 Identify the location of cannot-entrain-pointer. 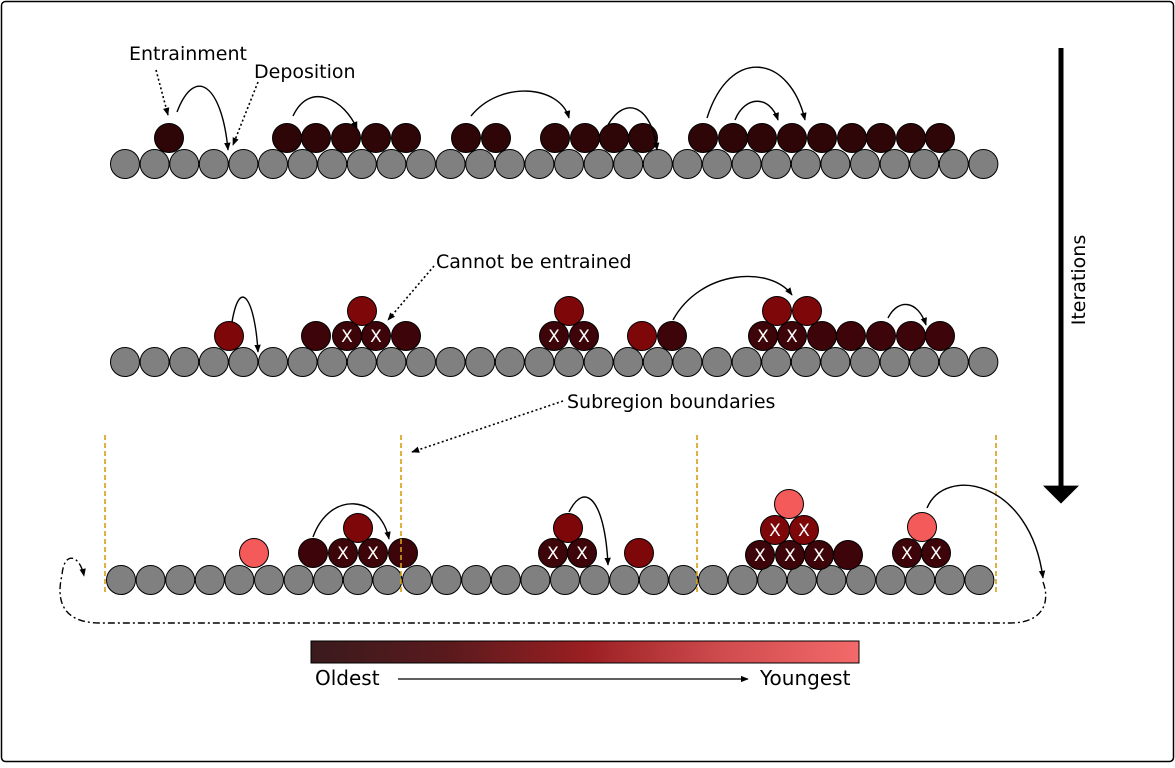
(411, 293).